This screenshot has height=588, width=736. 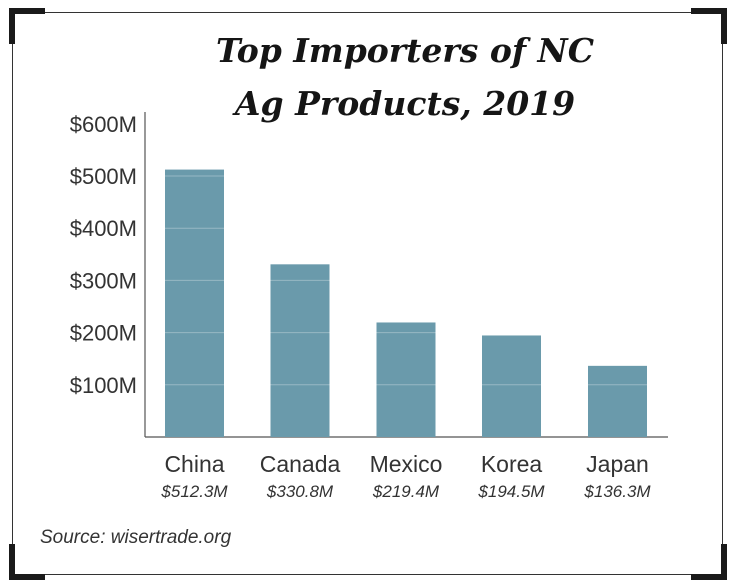 I want to click on x-category-label: China, so click(x=194, y=464).